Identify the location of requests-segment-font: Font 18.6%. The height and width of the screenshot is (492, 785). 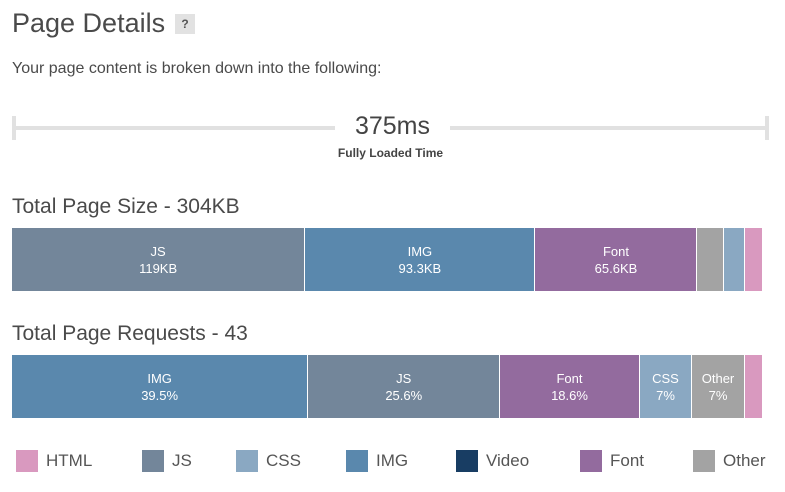
(570, 386).